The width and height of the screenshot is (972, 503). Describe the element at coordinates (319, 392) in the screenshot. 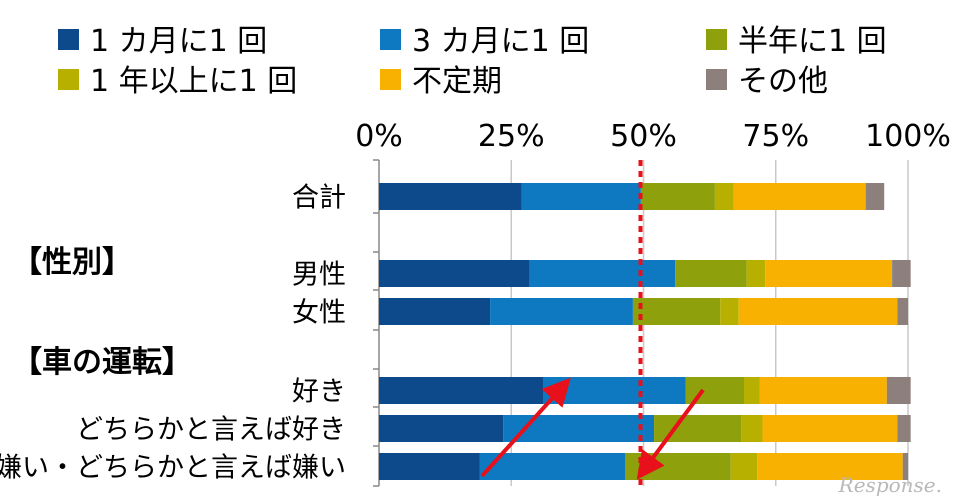

I see `category-label: 好き` at that location.